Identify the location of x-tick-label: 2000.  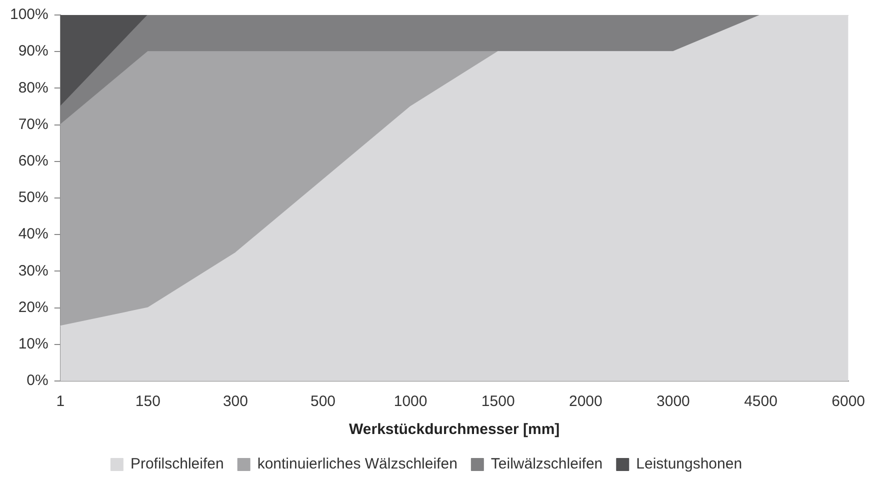
(585, 401).